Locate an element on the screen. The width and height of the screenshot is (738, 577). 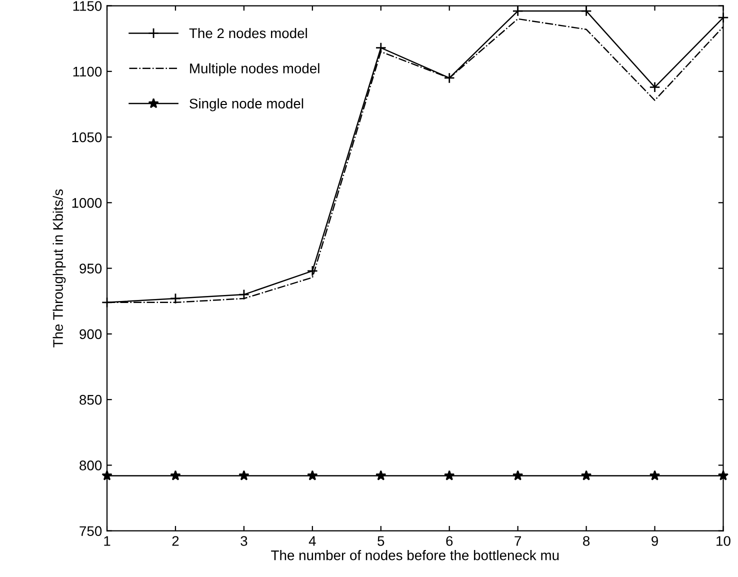
y-tick-label: 1050 is located at coordinates (87, 137).